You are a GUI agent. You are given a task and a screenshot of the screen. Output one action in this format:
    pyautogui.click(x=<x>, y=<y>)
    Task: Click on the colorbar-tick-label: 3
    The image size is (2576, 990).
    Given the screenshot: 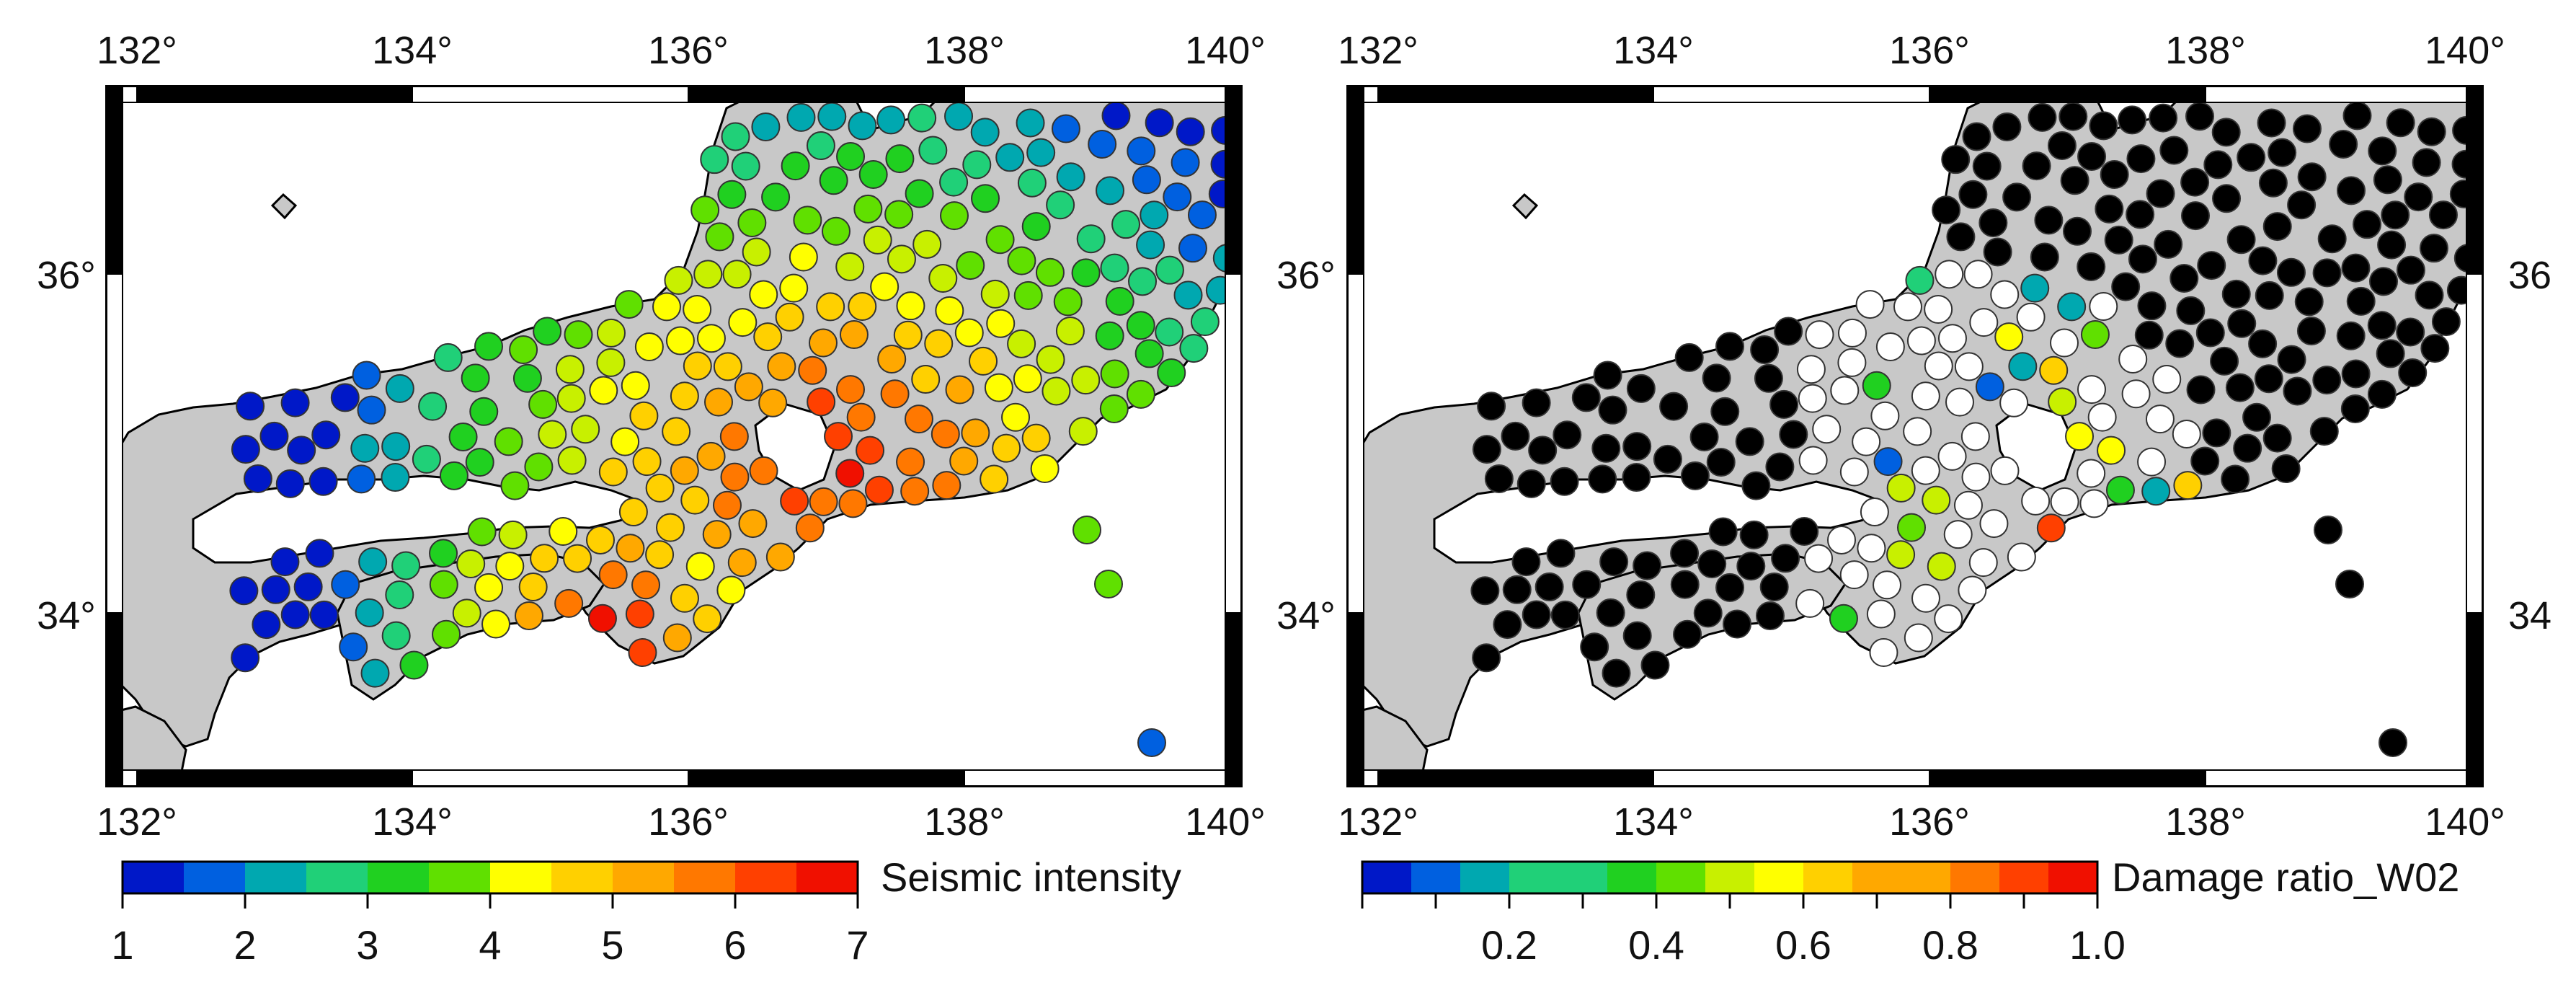 What is the action you would take?
    pyautogui.click(x=367, y=945)
    